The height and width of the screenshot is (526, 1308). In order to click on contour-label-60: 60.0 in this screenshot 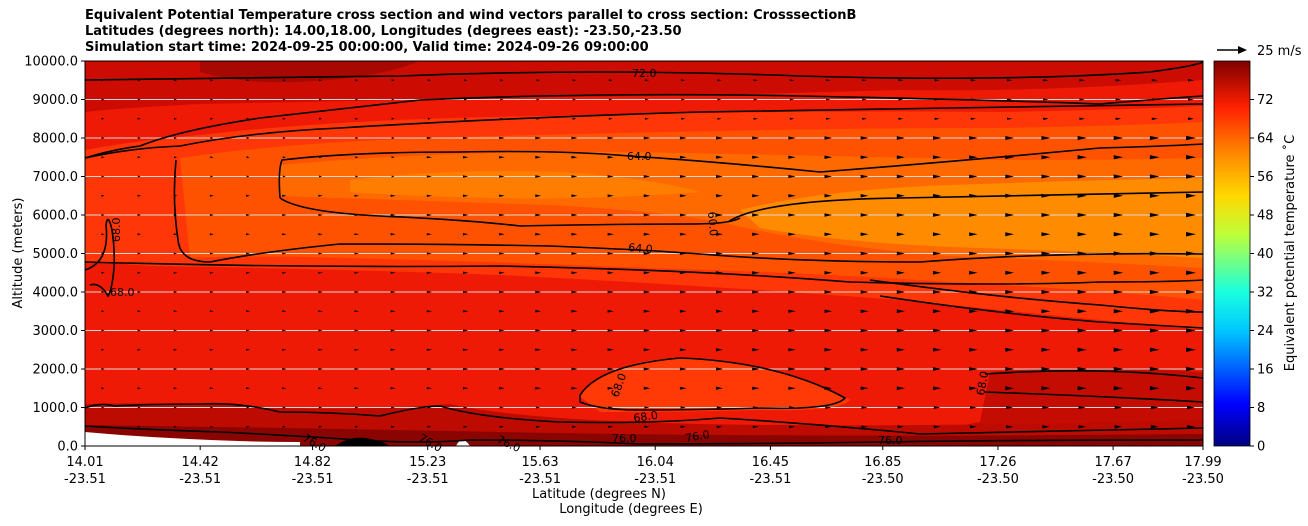, I will do `click(712, 224)`.